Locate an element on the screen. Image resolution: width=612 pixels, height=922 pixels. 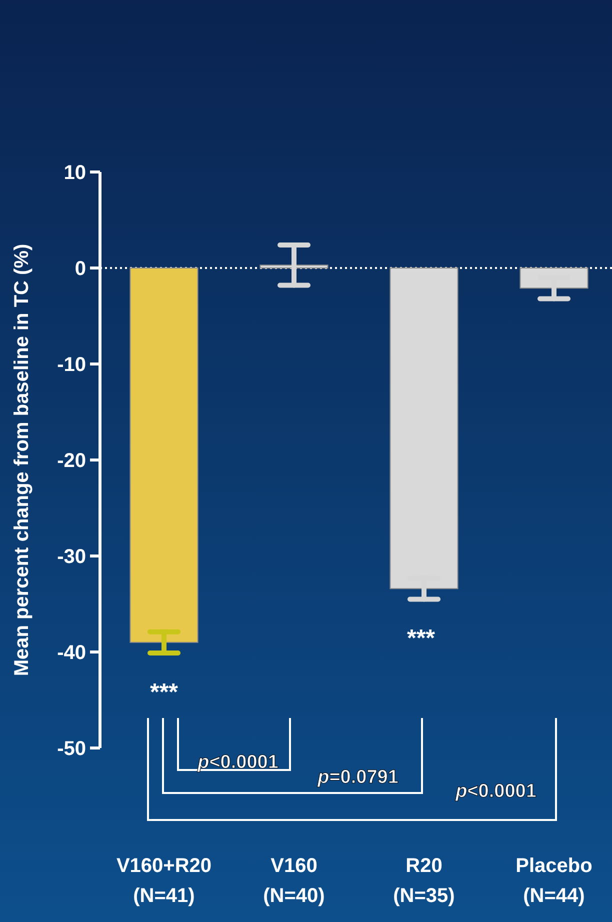
y-tick-label: 10 is located at coordinates (75, 173).